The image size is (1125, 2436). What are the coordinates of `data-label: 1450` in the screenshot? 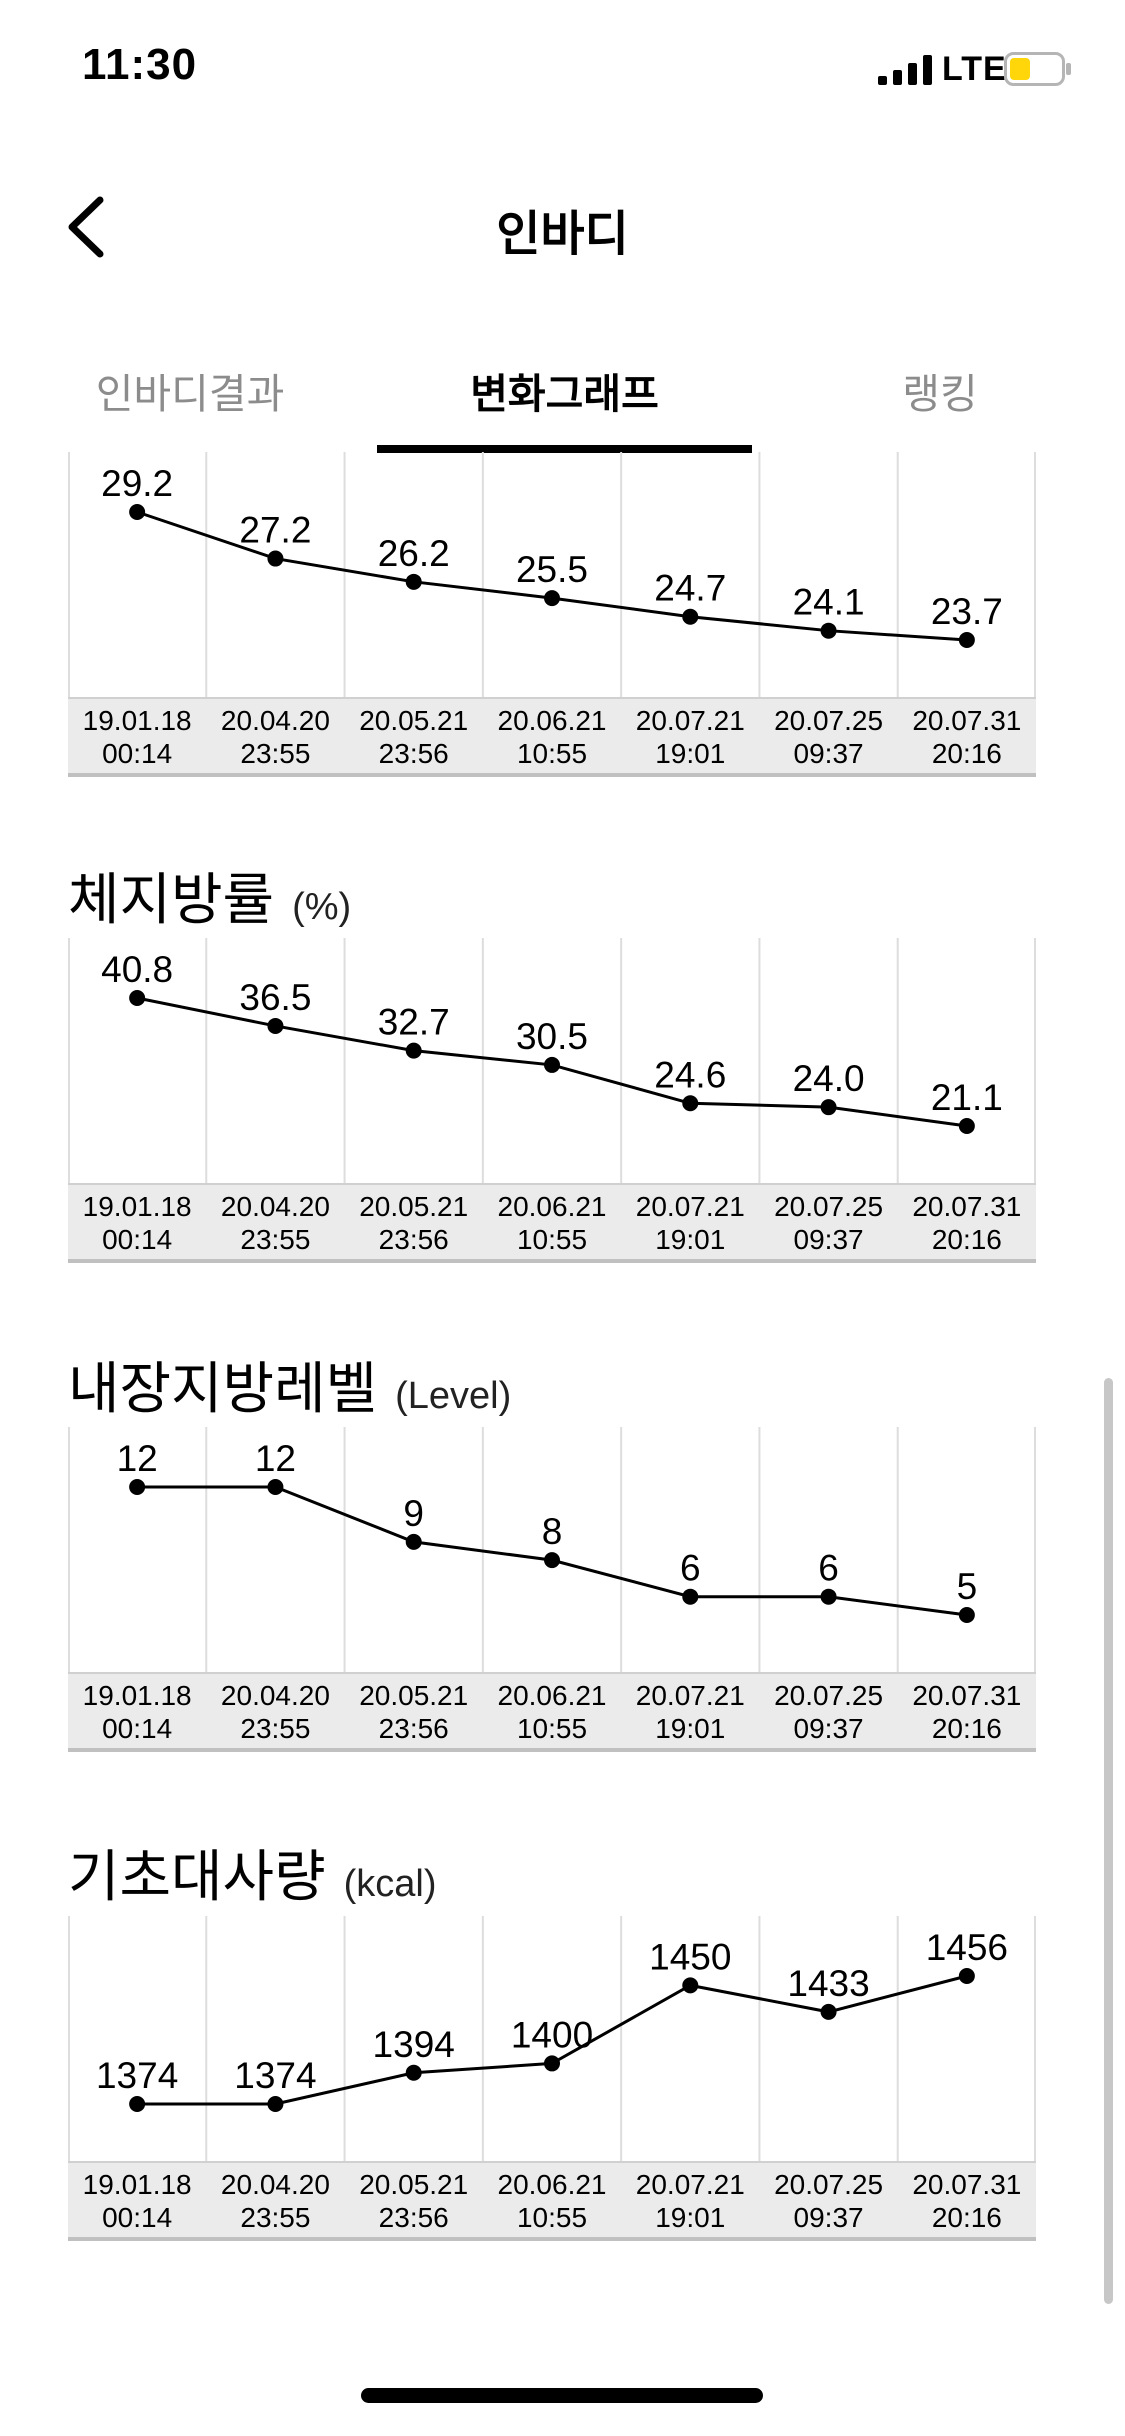 It's located at (690, 1956).